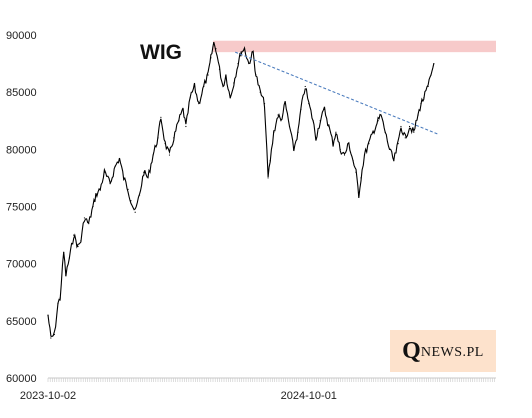 Image resolution: width=532 pixels, height=418 pixels. I want to click on logo-text: NEWS.PL, so click(452, 352).